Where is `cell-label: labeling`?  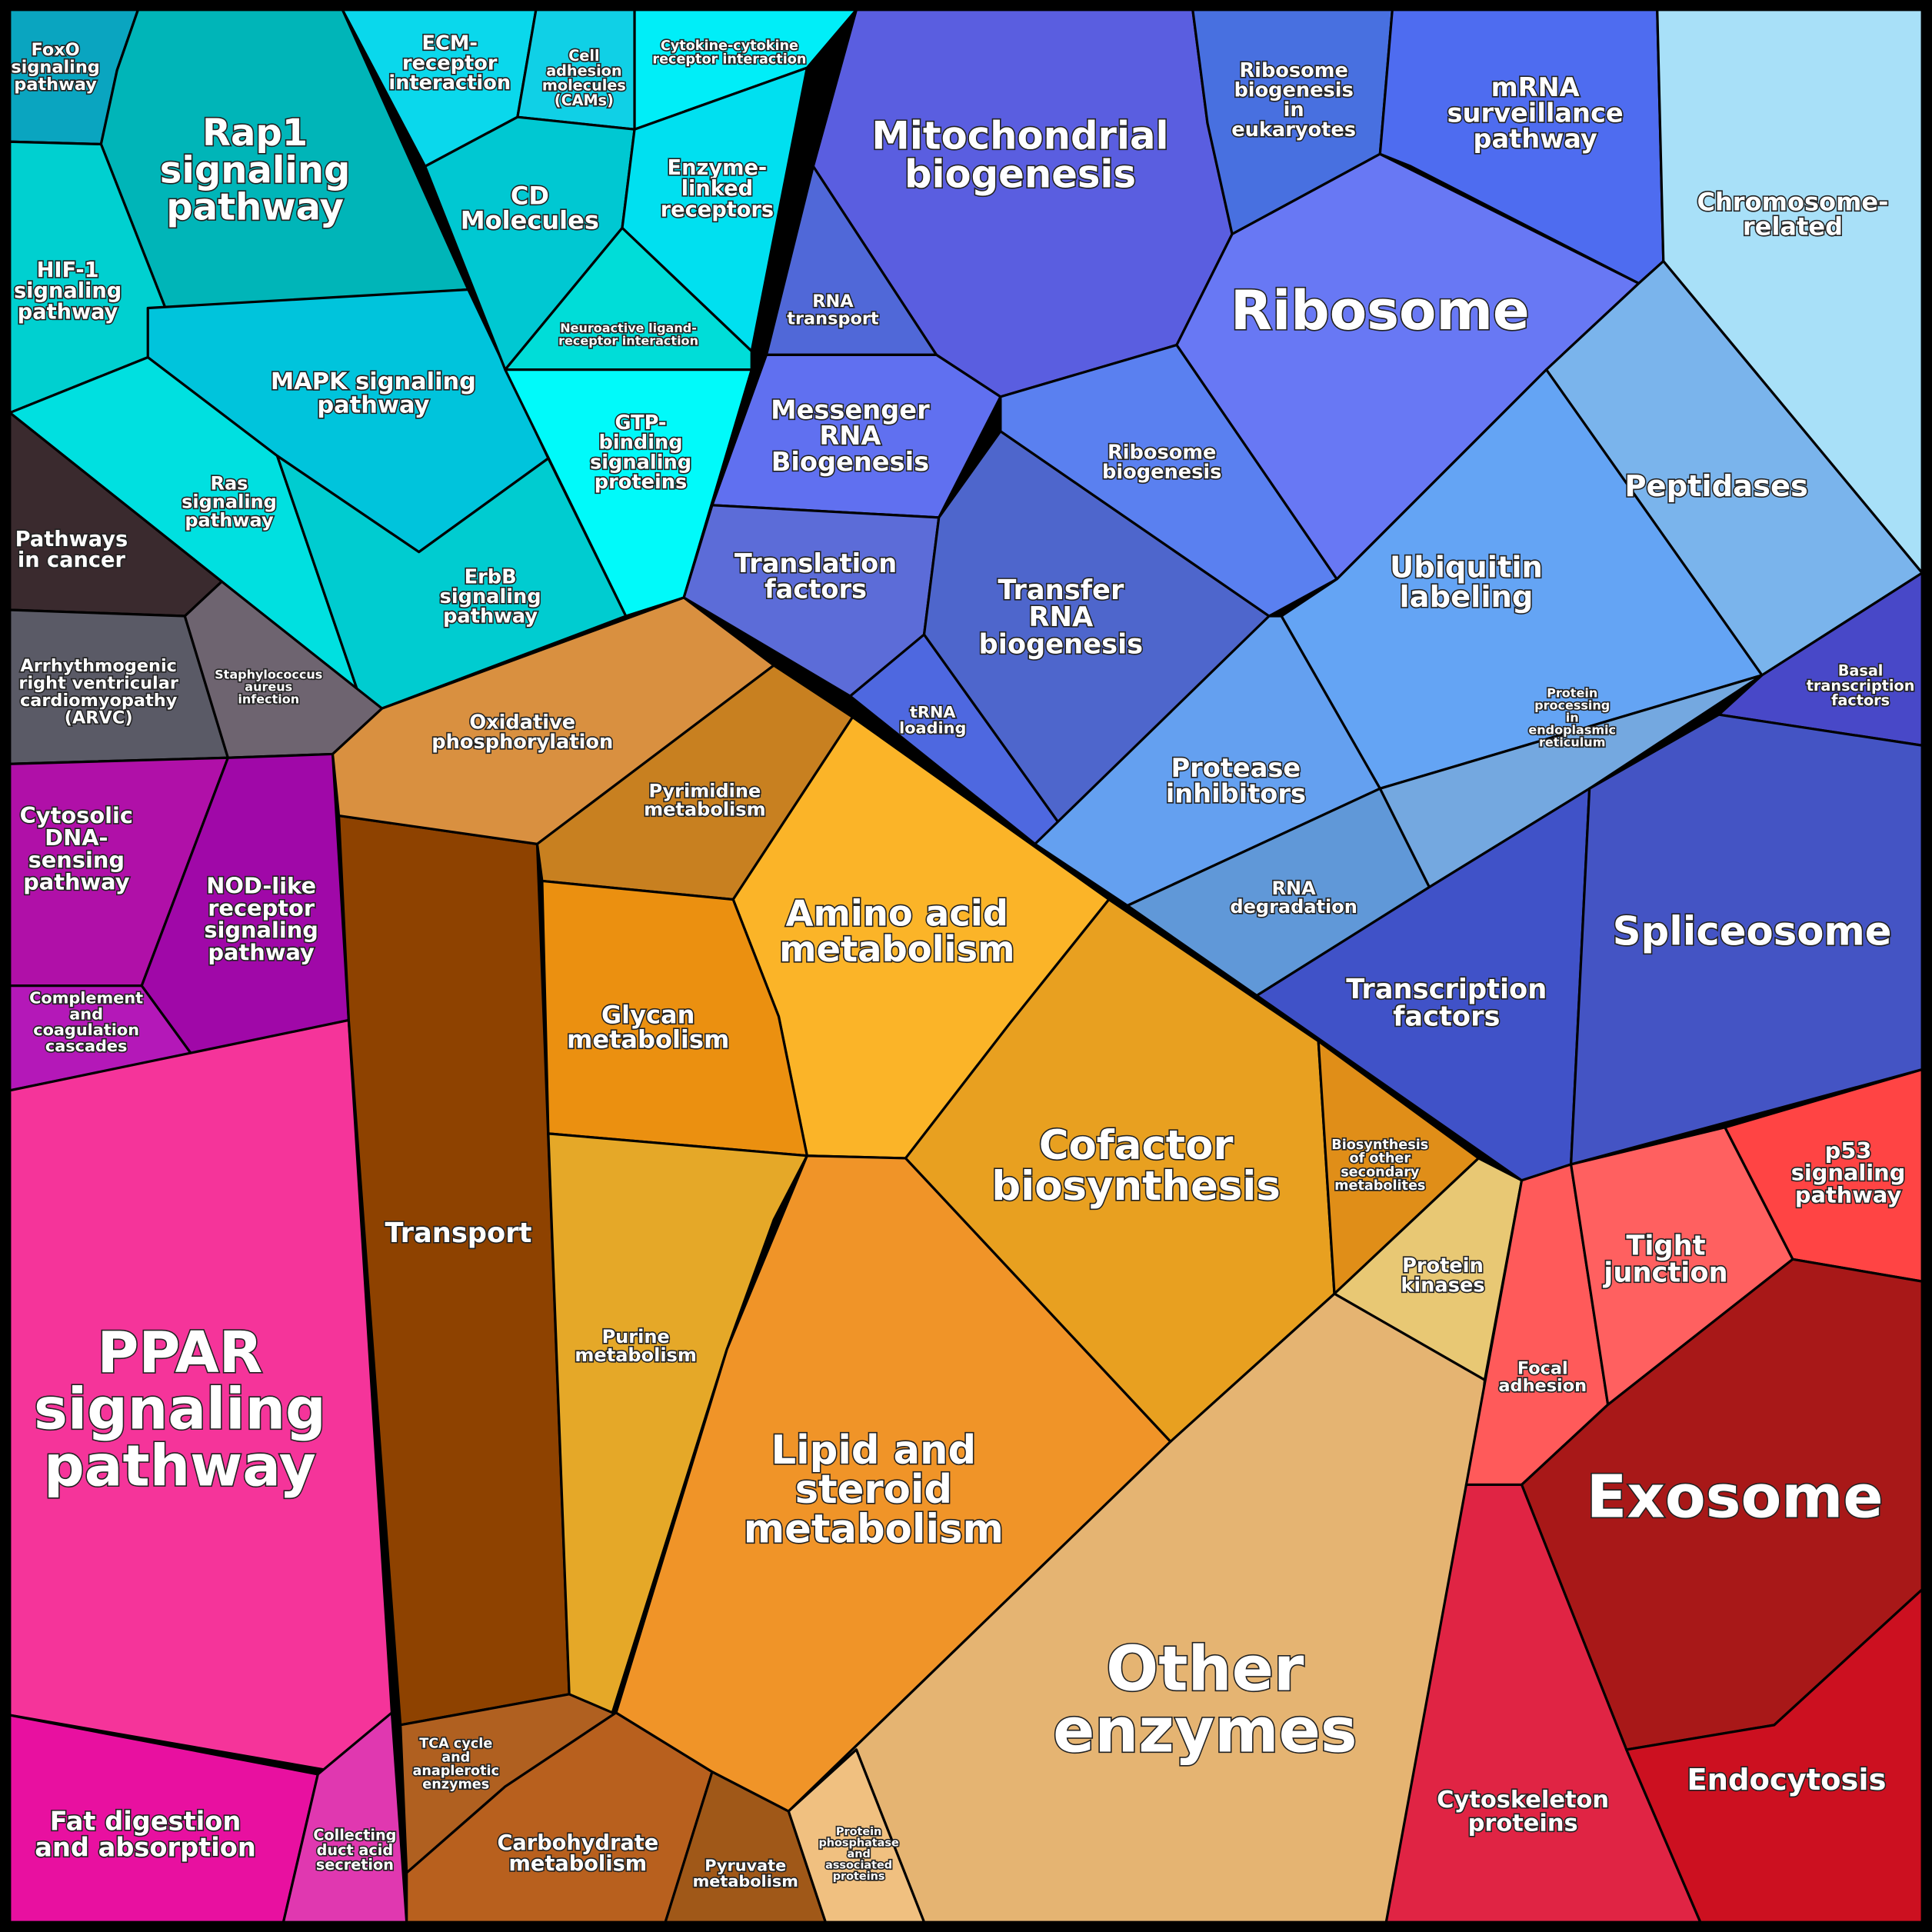 cell-label: labeling is located at coordinates (1466, 597).